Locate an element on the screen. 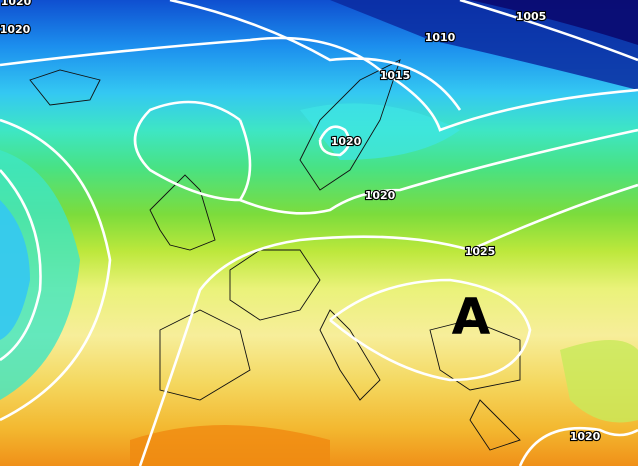 Image resolution: width=638 pixels, height=466 pixels. south-field is located at coordinates (230, 445).